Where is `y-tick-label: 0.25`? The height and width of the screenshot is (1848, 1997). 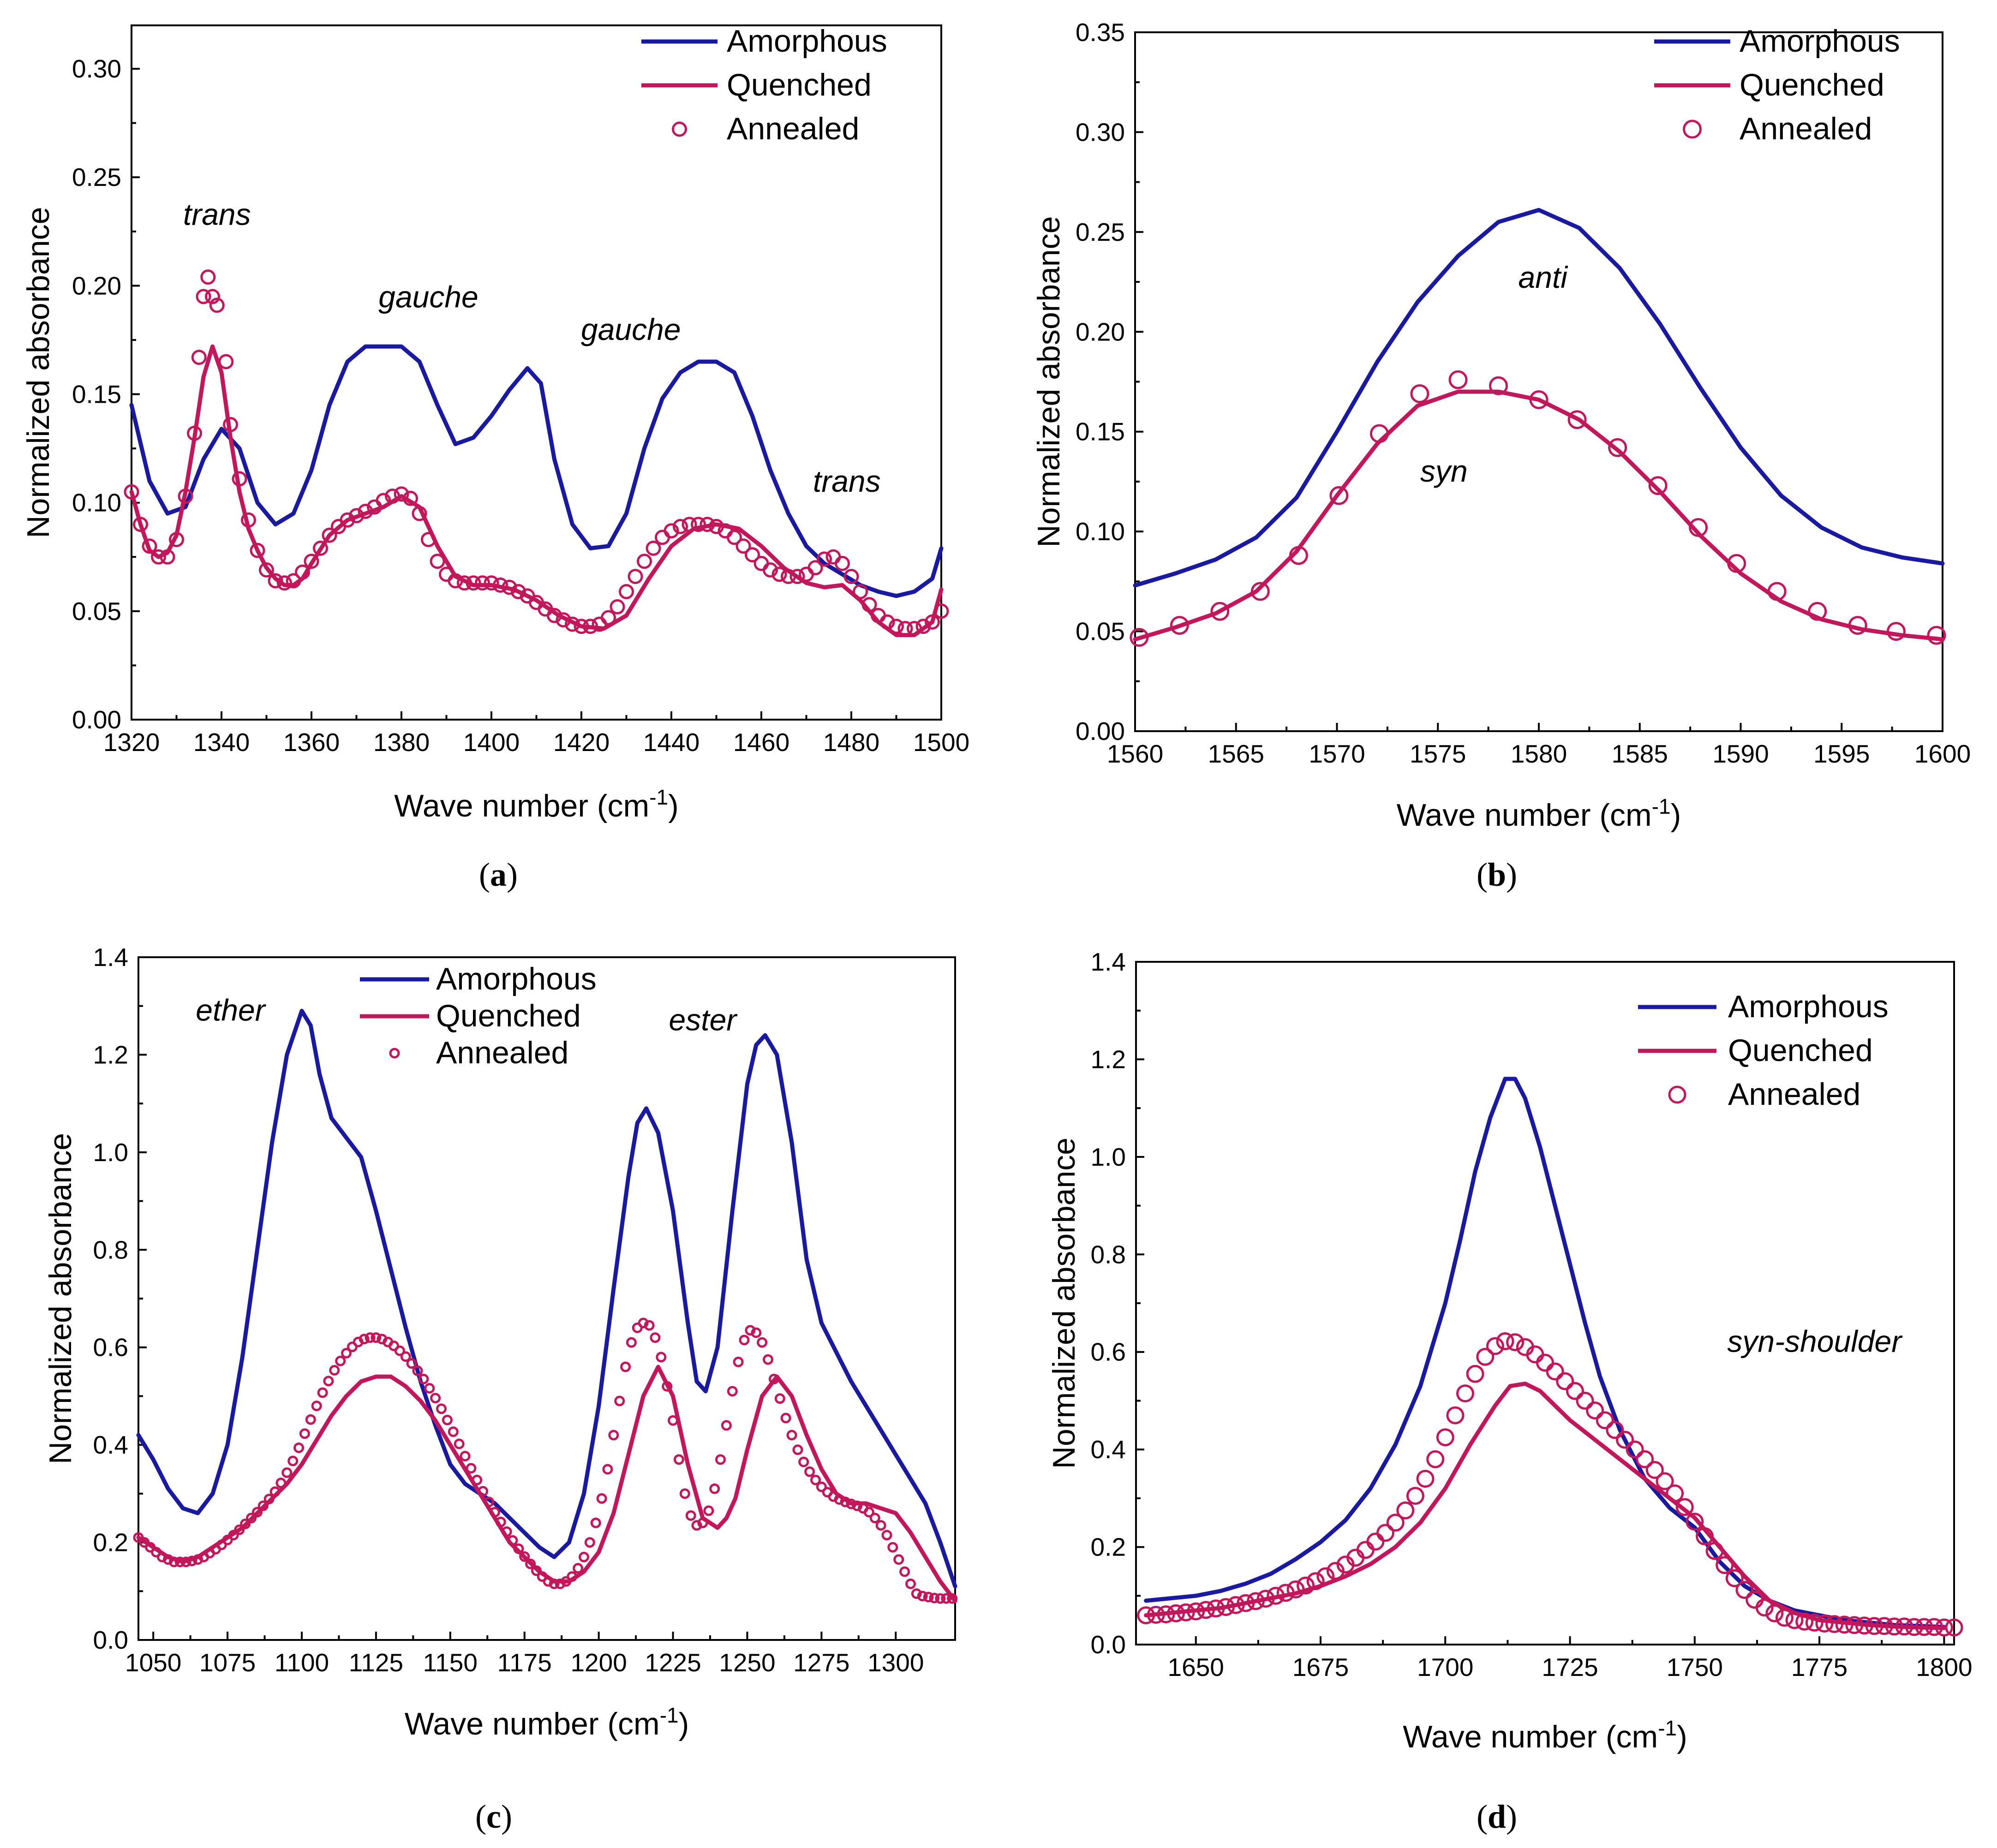
y-tick-label: 0.25 is located at coordinates (1100, 232).